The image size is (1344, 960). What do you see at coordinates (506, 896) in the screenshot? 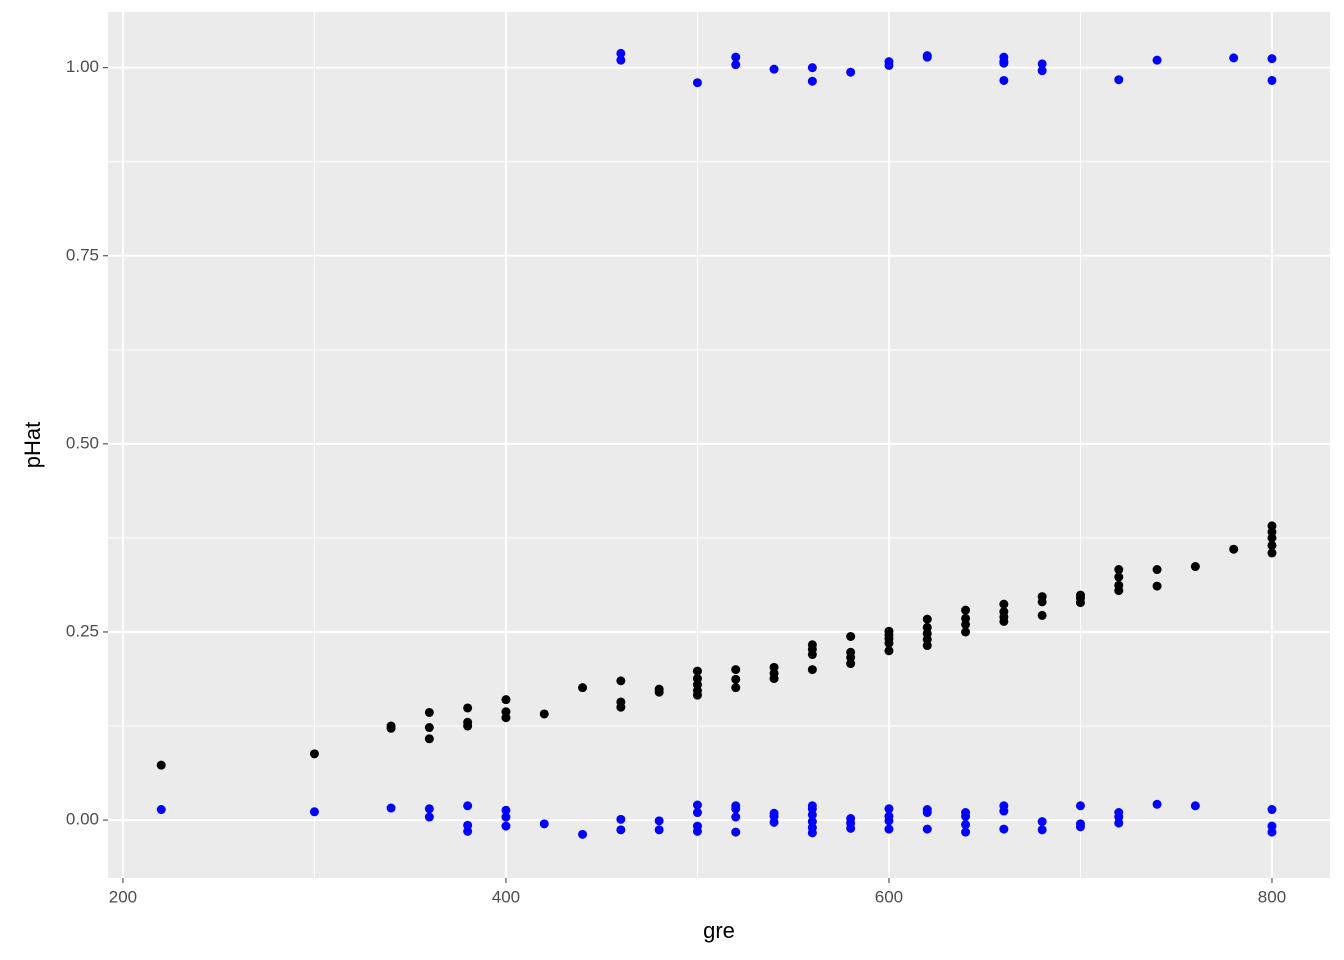
I see `x-tick-label: 400` at bounding box center [506, 896].